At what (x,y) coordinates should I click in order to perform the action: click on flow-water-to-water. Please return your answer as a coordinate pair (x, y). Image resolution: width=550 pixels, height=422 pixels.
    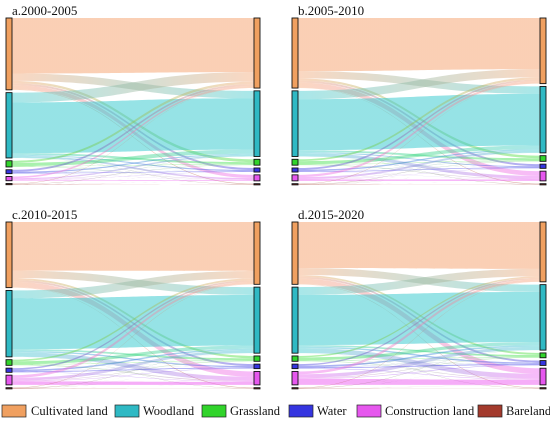
    Looking at the image, I should click on (419, 366).